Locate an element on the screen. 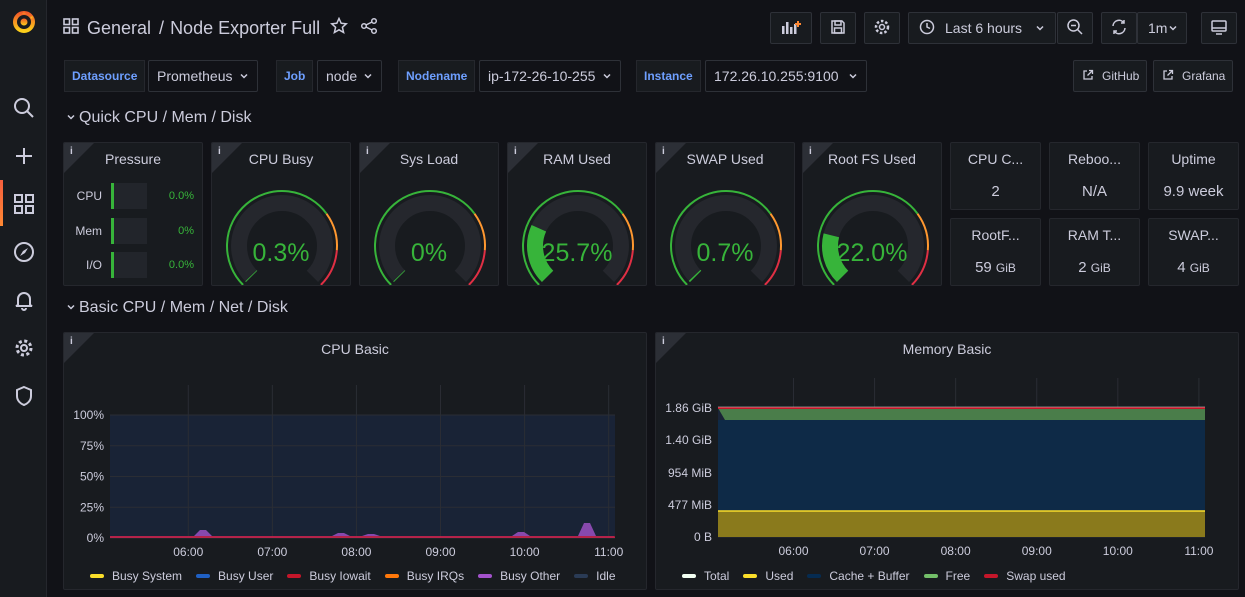 This screenshot has width=1245, height=597. gauge-value: 0.3% is located at coordinates (281, 253).